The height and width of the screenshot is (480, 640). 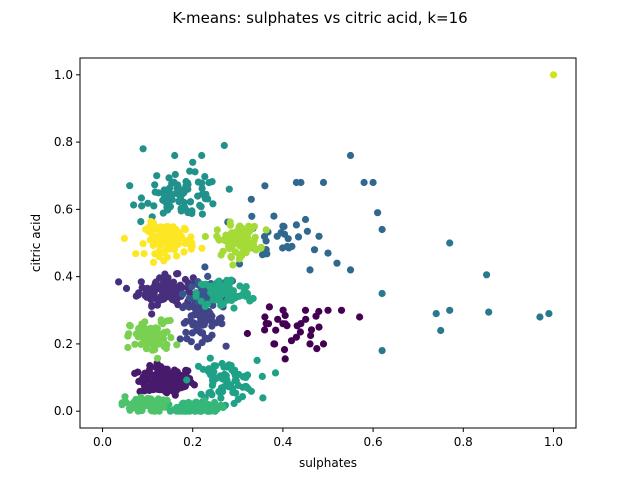 I want to click on y-tick-label: 0.2, so click(x=63, y=344).